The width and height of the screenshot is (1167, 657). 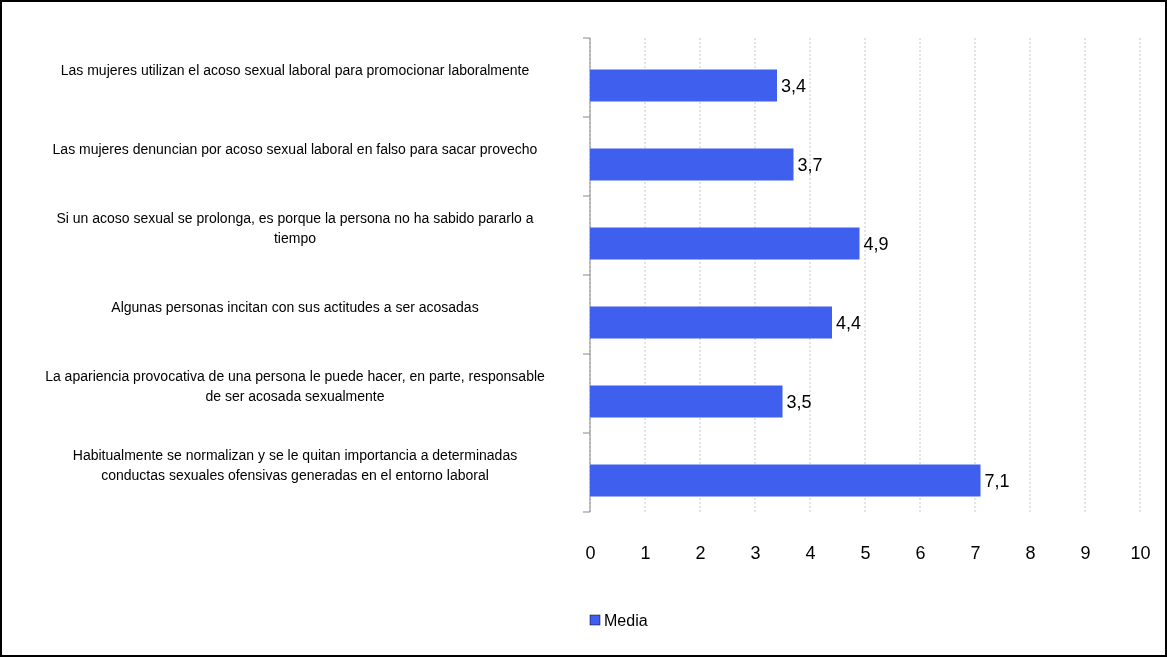 I want to click on data-label: 4,4, so click(x=849, y=322).